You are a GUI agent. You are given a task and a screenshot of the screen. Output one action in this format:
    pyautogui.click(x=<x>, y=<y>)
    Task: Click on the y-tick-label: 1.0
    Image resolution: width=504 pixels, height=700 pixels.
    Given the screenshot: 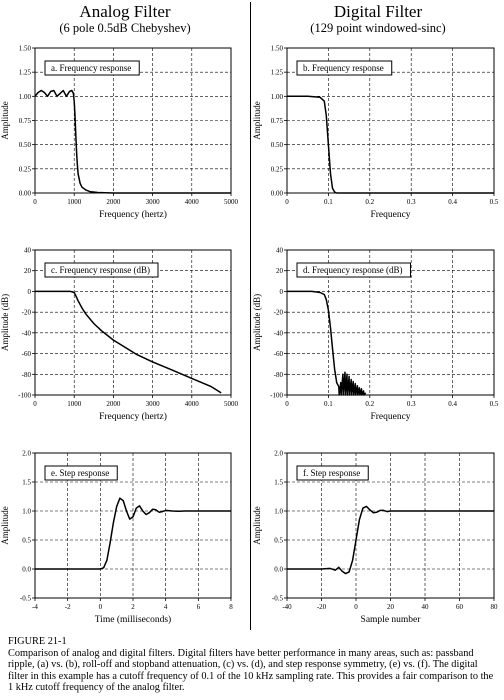 What is the action you would take?
    pyautogui.click(x=278, y=512)
    